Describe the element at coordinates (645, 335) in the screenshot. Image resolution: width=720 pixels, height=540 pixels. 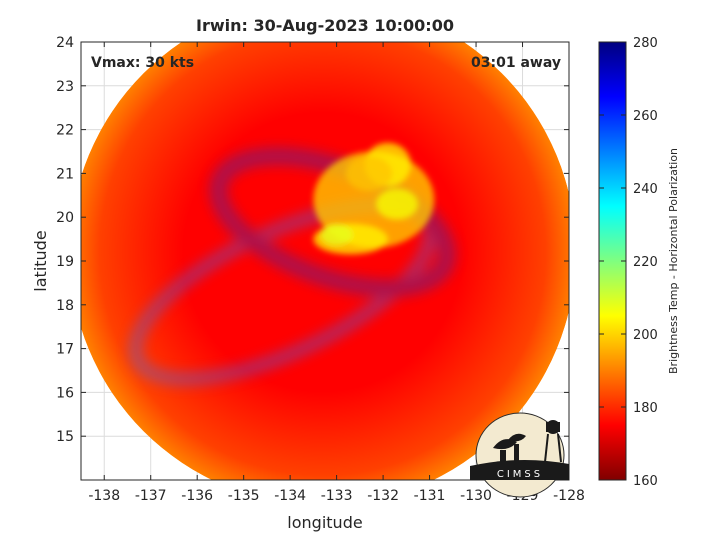
I see `colorbar-tick-label: 200` at that location.